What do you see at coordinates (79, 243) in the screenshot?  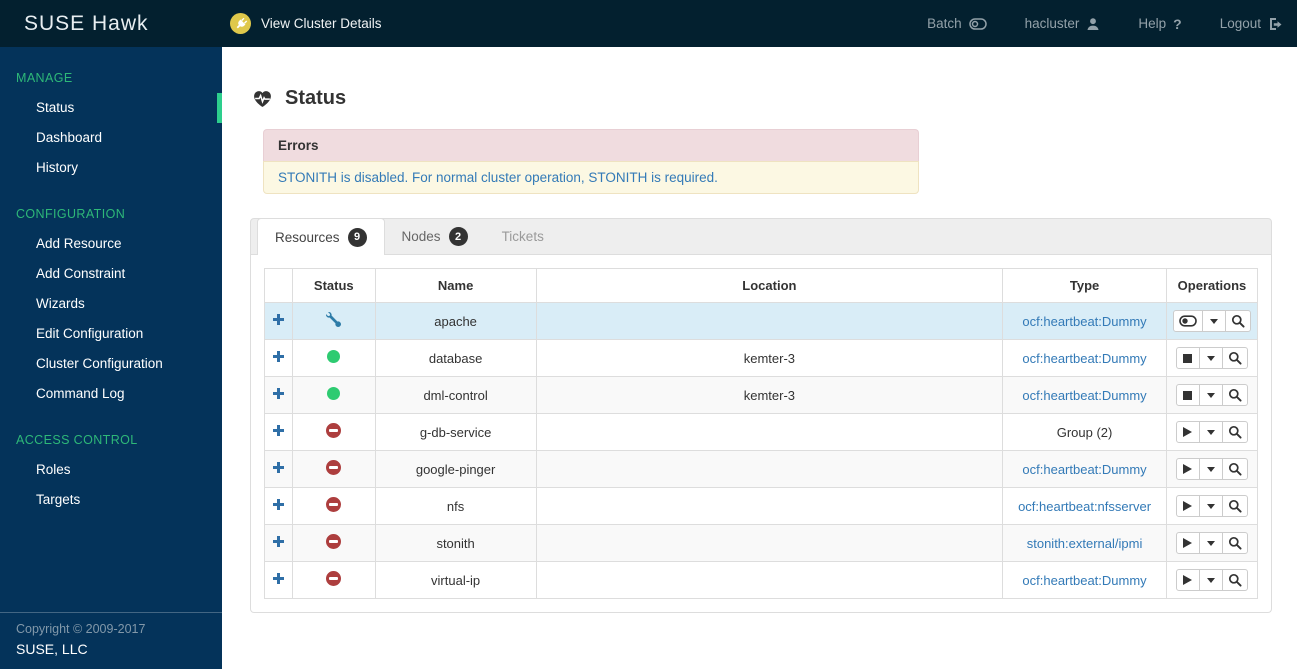 I see `sidebar-item-add-resource: Add Resource` at bounding box center [79, 243].